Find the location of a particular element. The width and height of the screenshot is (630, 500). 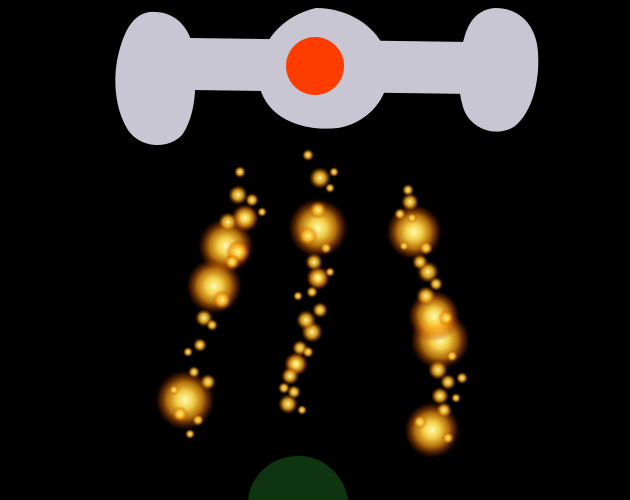

player-ship is located at coordinates (298, 477).